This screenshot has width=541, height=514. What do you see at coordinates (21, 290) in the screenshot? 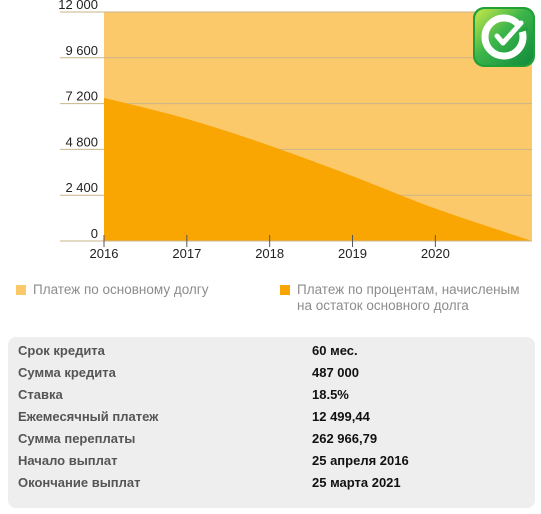
I see `legend-swatch-principal` at bounding box center [21, 290].